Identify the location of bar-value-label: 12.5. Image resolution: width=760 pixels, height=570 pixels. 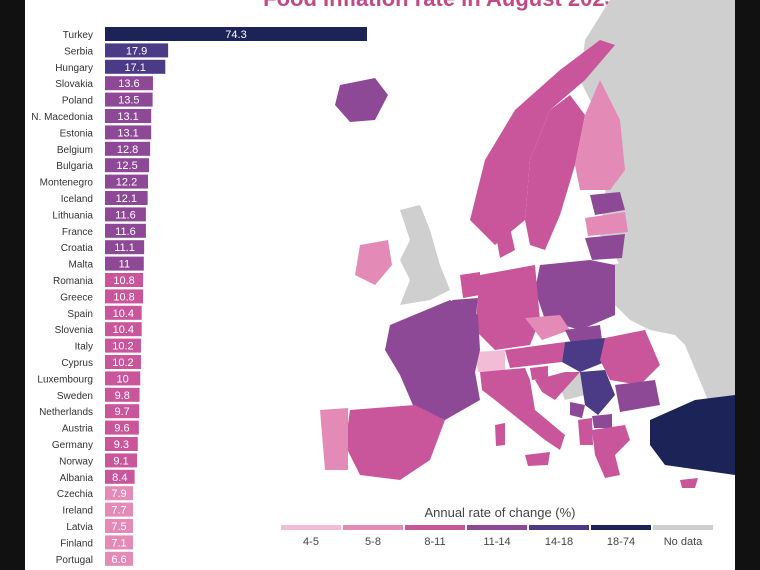
(126, 166).